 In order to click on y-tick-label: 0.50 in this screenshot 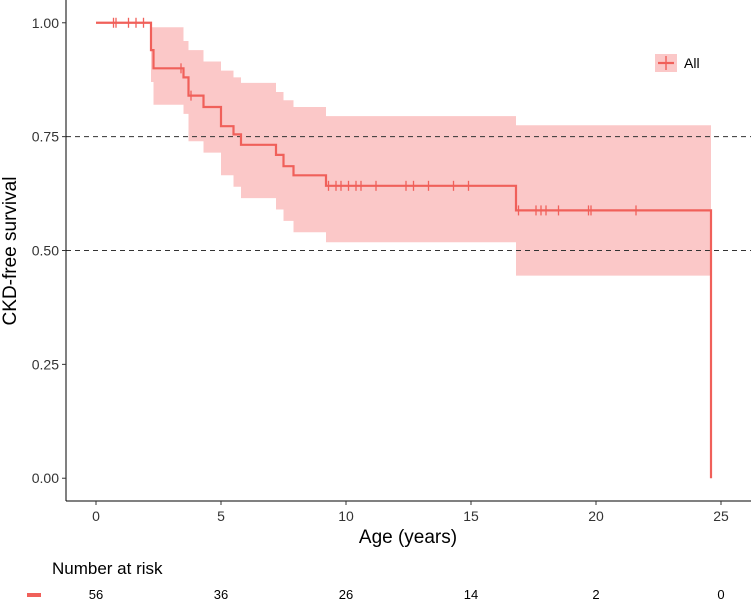, I will do `click(45, 251)`.